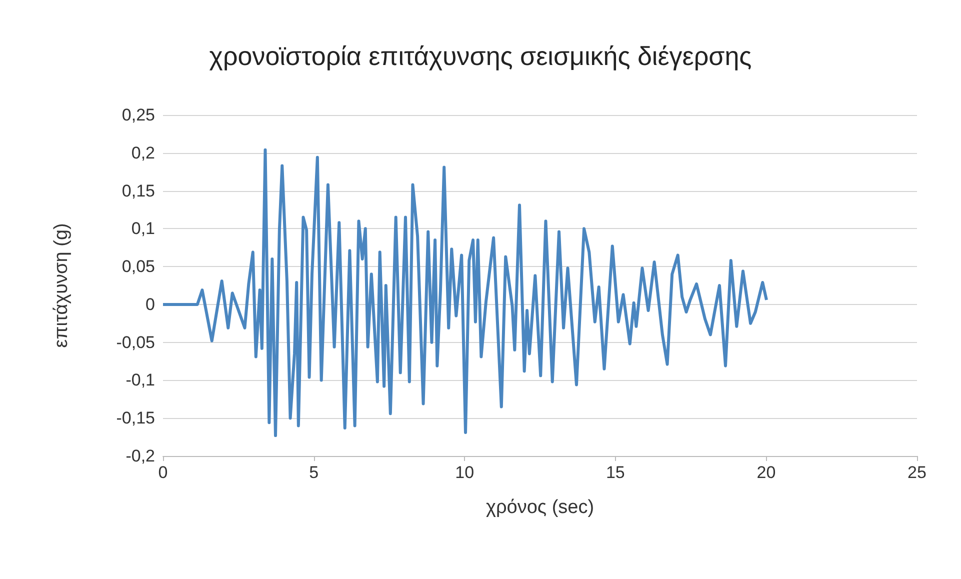  Describe the element at coordinates (163, 472) in the screenshot. I see `x-tick-label: 0` at that location.